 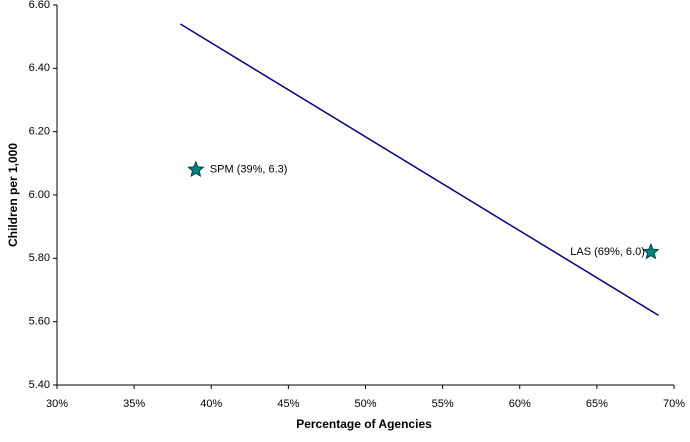 I want to click on x-axis-title: Percentage of Agencies, so click(x=364, y=424).